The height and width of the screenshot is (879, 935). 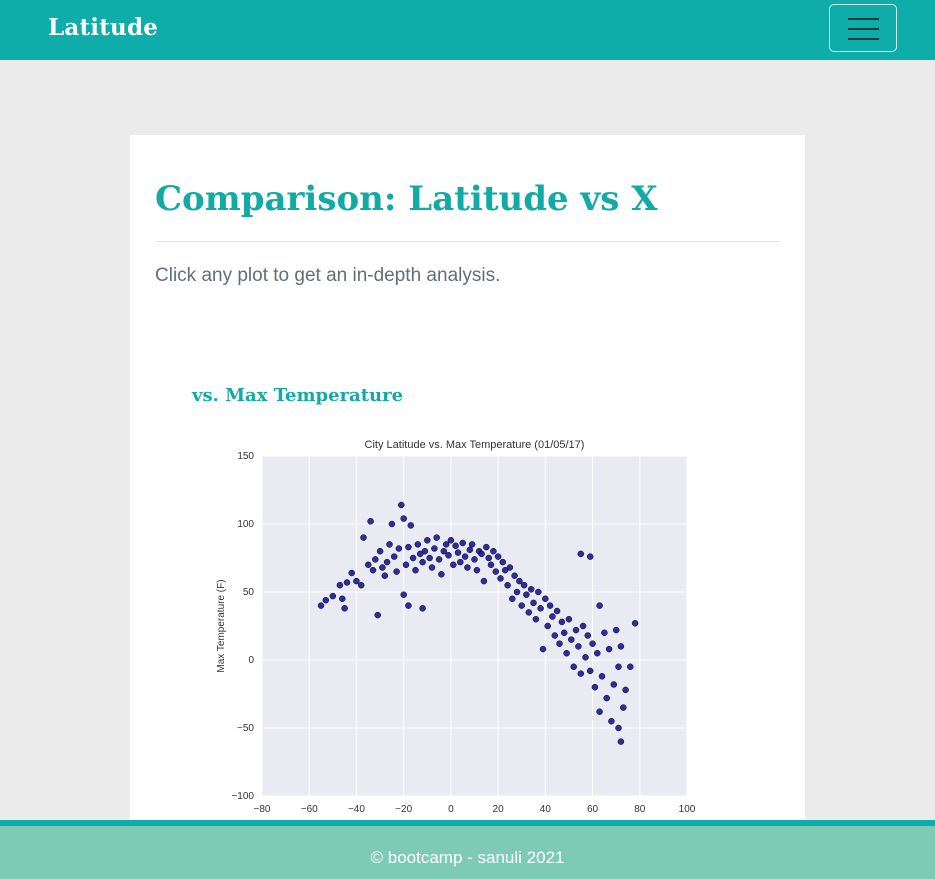 I want to click on x-tick-label: 20, so click(x=499, y=809).